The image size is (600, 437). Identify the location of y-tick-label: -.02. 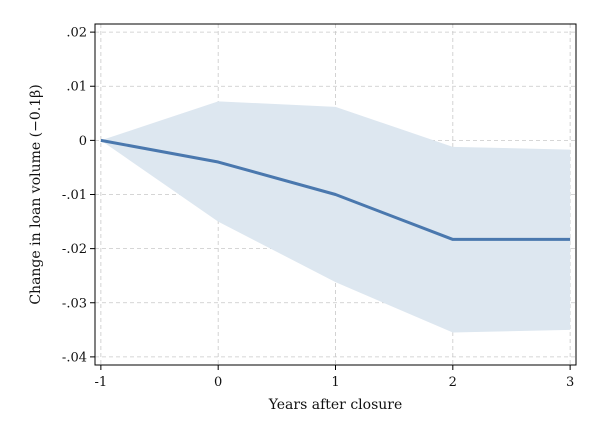
(74, 249).